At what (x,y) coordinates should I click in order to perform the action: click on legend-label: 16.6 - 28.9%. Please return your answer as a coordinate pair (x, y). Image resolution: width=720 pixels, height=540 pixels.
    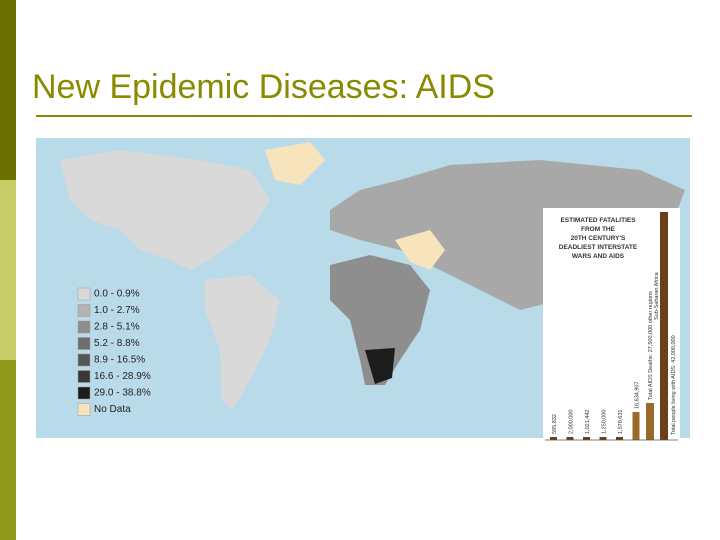
    Looking at the image, I should click on (122, 376).